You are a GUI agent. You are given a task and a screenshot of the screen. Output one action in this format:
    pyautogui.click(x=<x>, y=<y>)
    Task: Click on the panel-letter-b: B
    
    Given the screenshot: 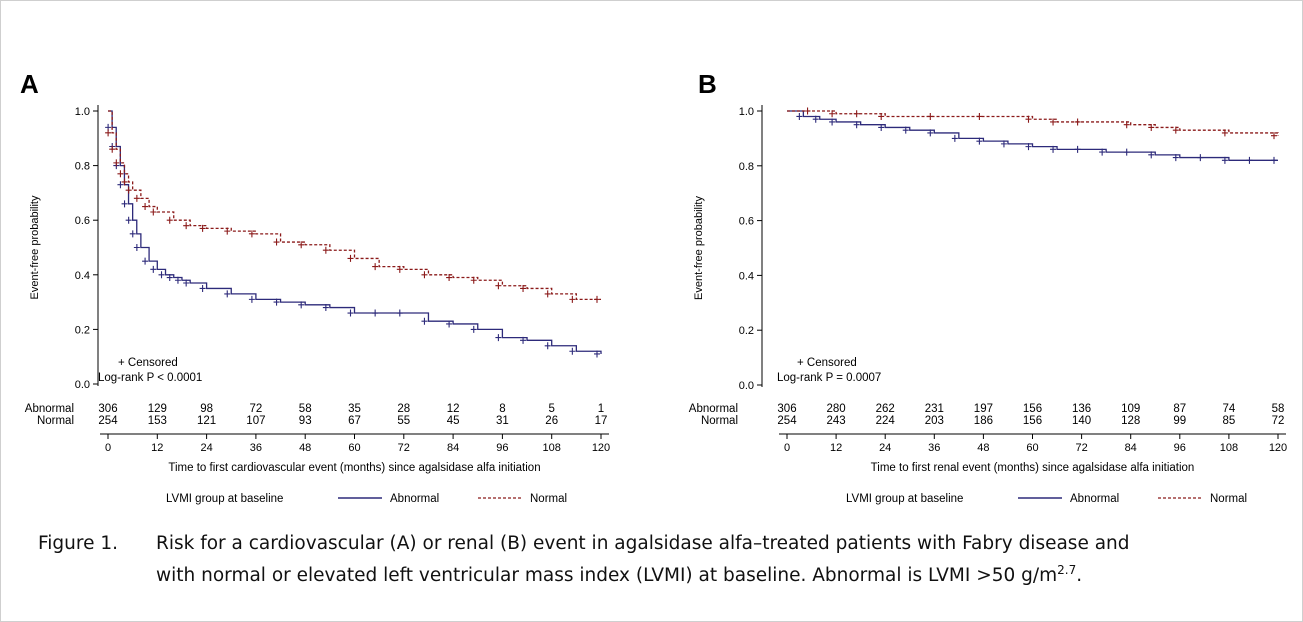 What is the action you would take?
    pyautogui.click(x=707, y=84)
    